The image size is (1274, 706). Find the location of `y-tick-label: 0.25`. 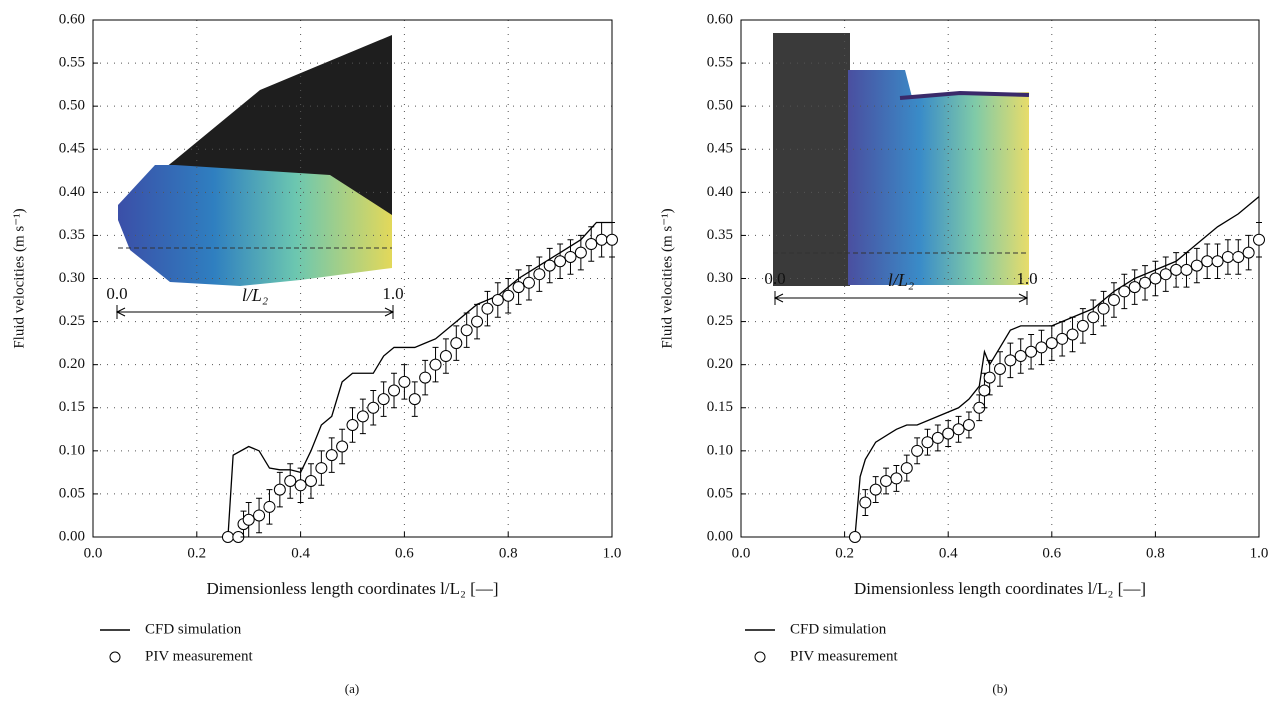

y-tick-label: 0.25 is located at coordinates (72, 321).